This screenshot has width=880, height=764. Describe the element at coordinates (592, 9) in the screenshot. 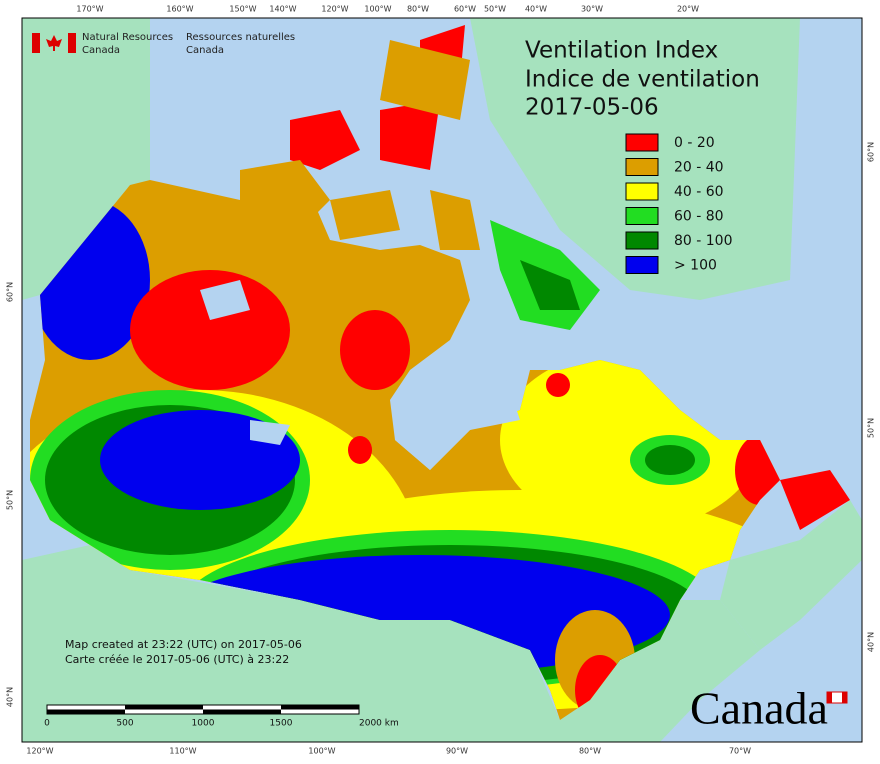

I see `lon-label: 30°W` at that location.